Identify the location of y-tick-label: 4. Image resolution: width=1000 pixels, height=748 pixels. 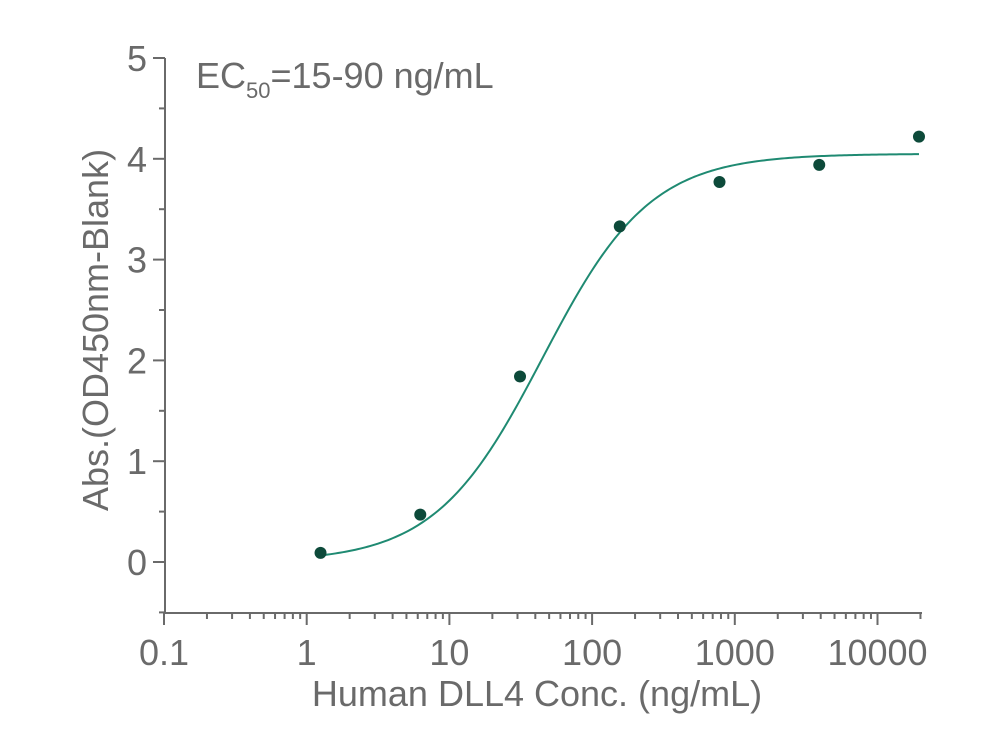
(137, 159).